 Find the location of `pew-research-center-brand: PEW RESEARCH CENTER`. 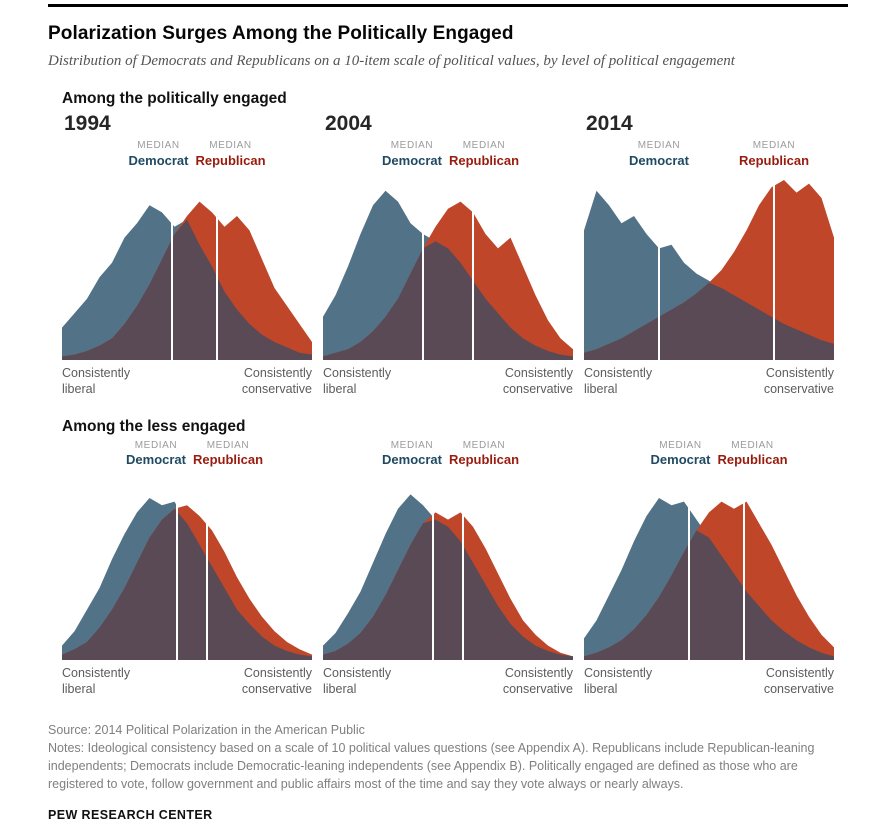

pew-research-center-brand: PEW RESEARCH CENTER is located at coordinates (130, 814).